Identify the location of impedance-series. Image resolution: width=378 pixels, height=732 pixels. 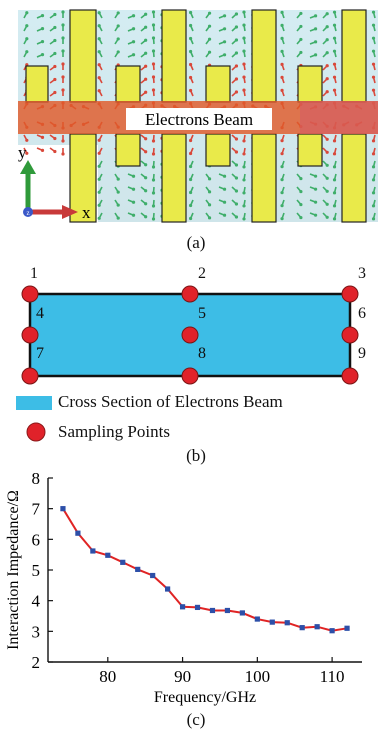
(205, 570).